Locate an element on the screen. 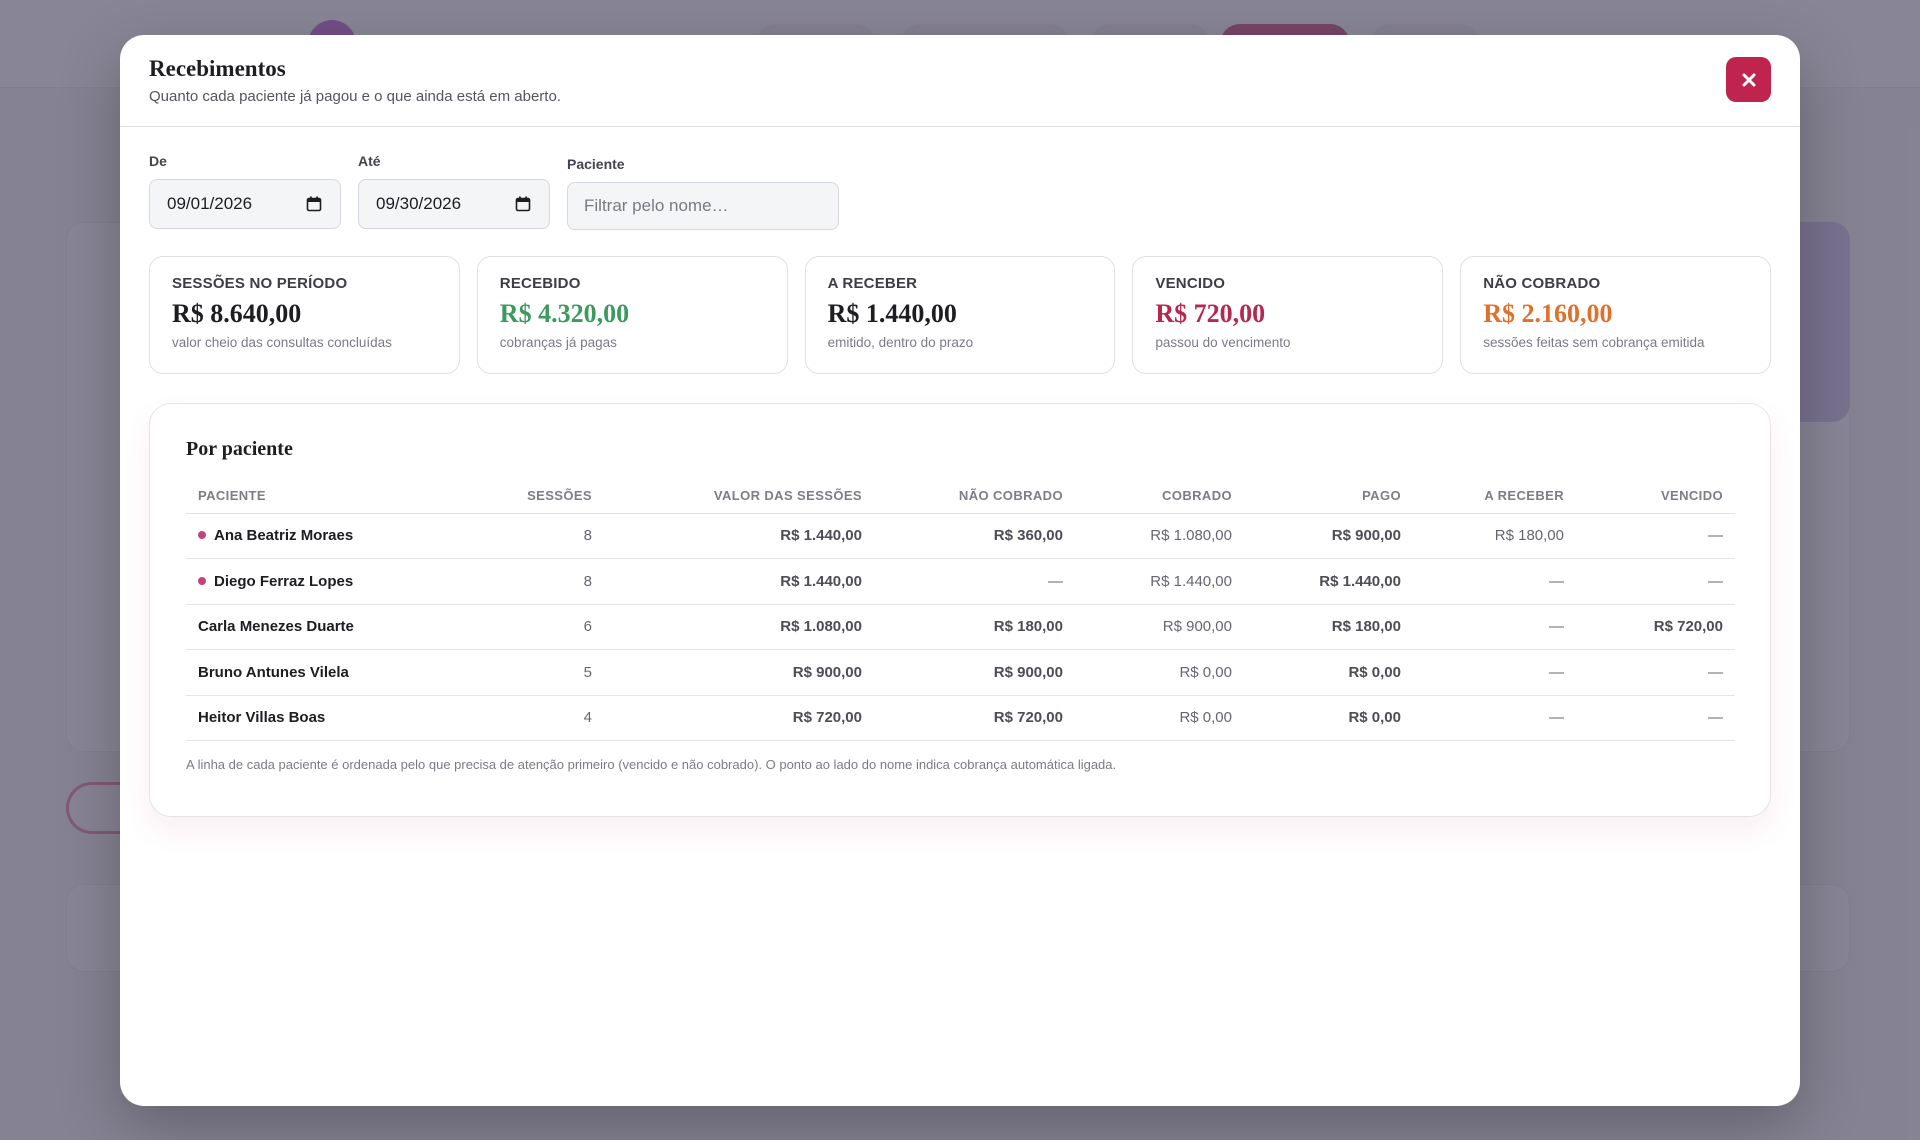 Image resolution: width=1920 pixels, height=1140 pixels. column-header: VENCIDO is located at coordinates (1655, 496).